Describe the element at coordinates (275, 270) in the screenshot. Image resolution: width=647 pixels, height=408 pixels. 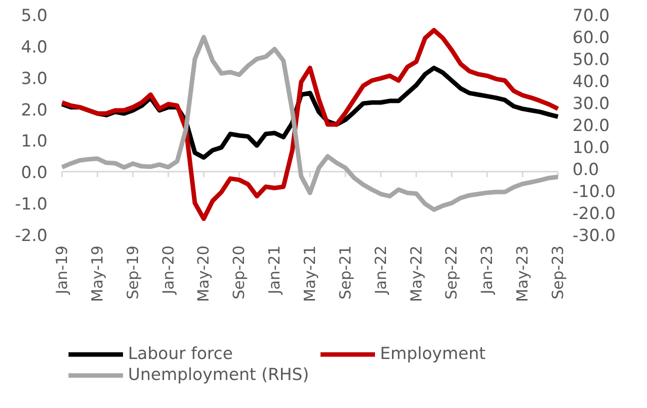
I see `x-tick-label: Jan-21` at that location.